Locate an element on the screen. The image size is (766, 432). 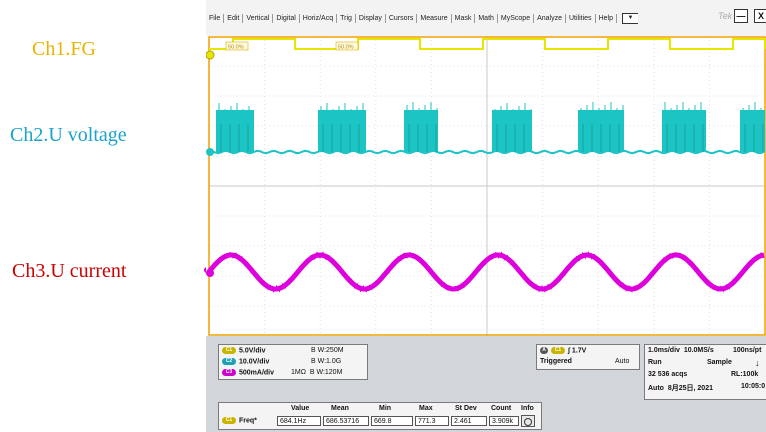
record-length: RL:100k is located at coordinates (745, 374).